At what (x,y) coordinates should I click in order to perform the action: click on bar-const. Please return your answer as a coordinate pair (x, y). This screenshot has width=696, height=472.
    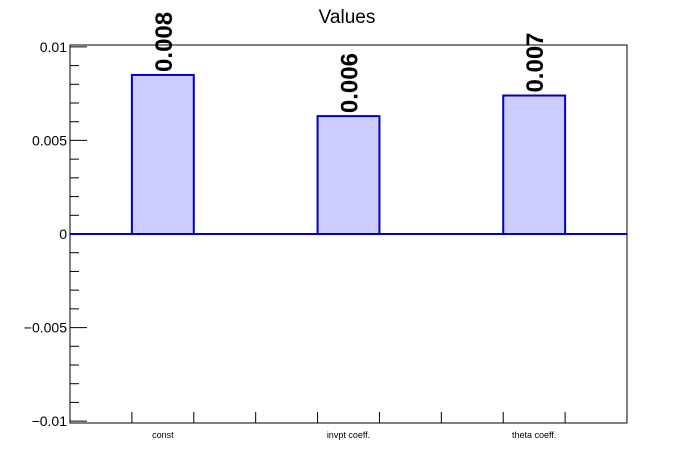
    Looking at the image, I should click on (162, 154).